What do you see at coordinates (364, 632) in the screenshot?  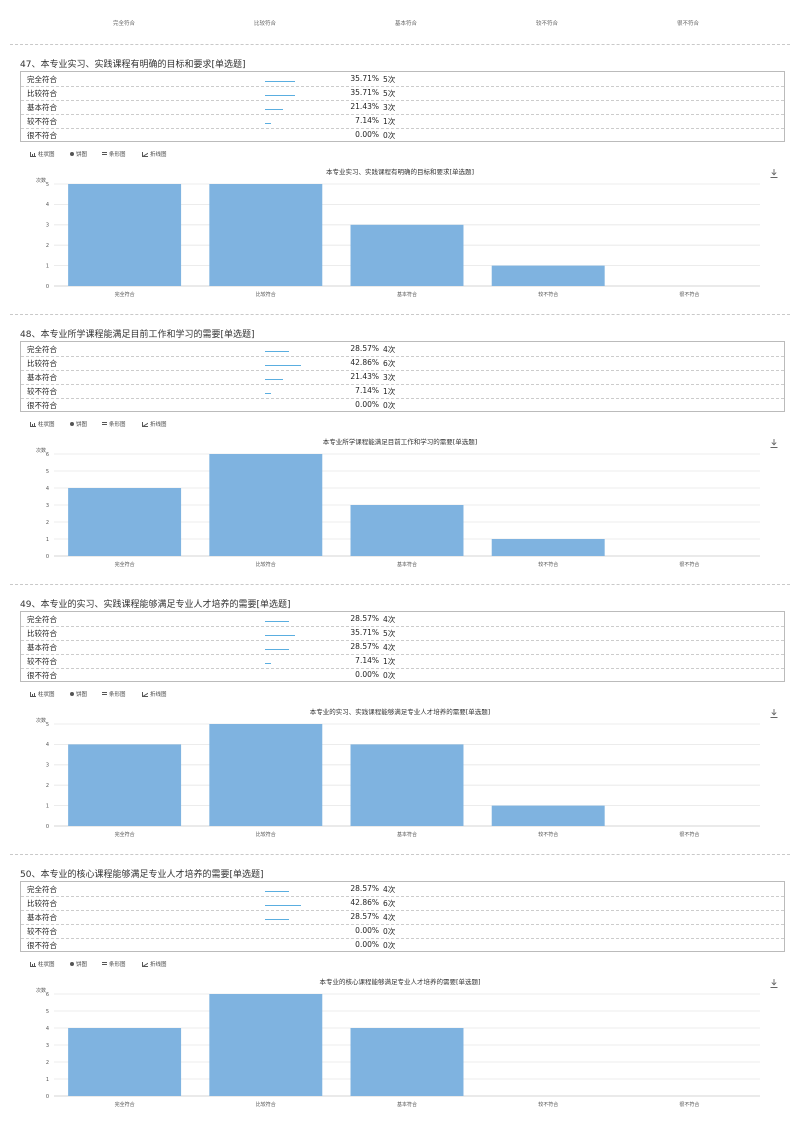 I see `option-percent: 35.71%` at bounding box center [364, 632].